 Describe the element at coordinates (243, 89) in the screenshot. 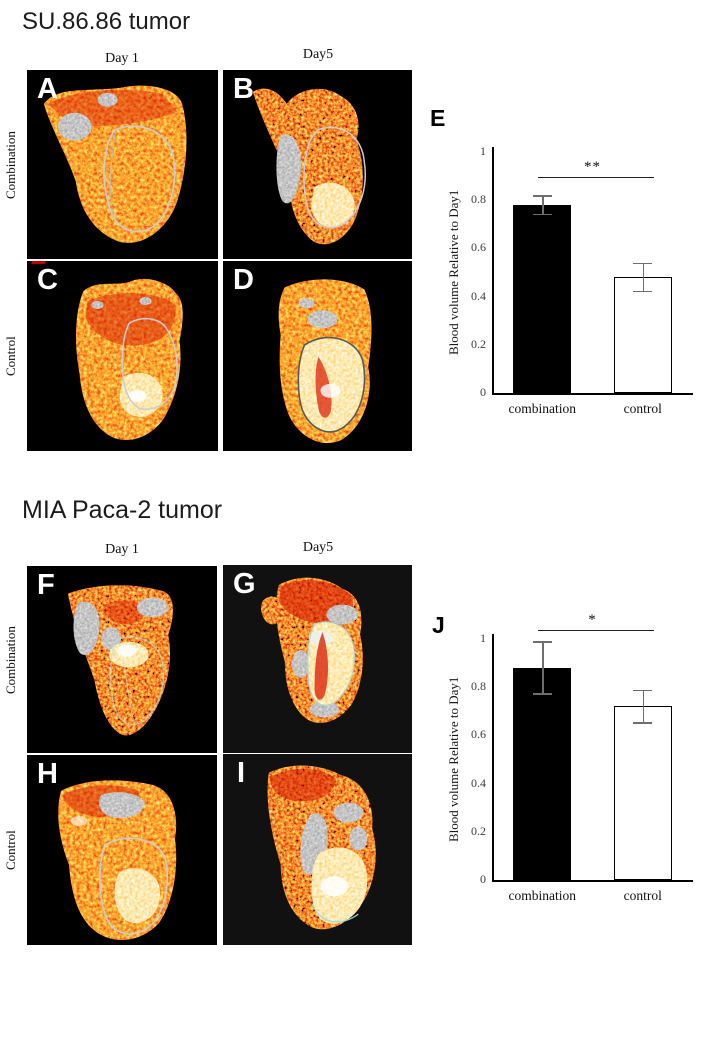

I see `panel-letter-B: B` at that location.